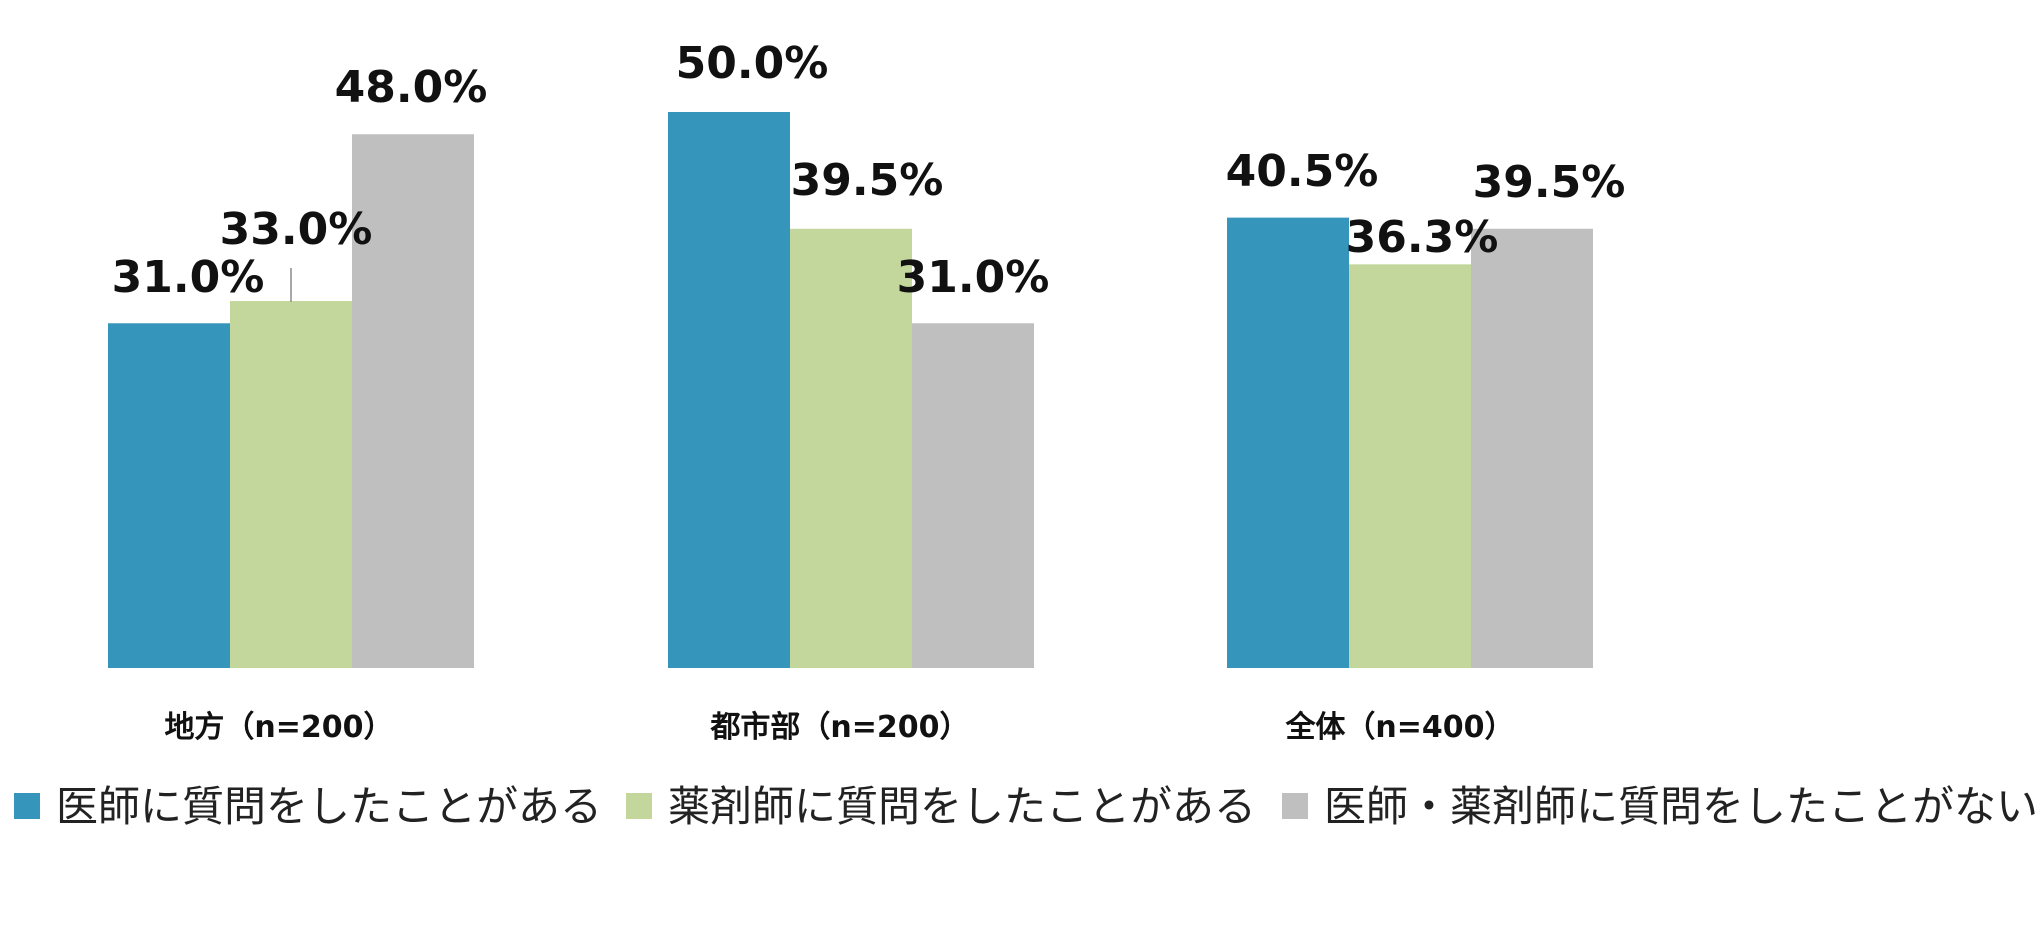  Describe the element at coordinates (296, 229) in the screenshot. I see `data-label-series2-cat1: 33.0%` at that location.